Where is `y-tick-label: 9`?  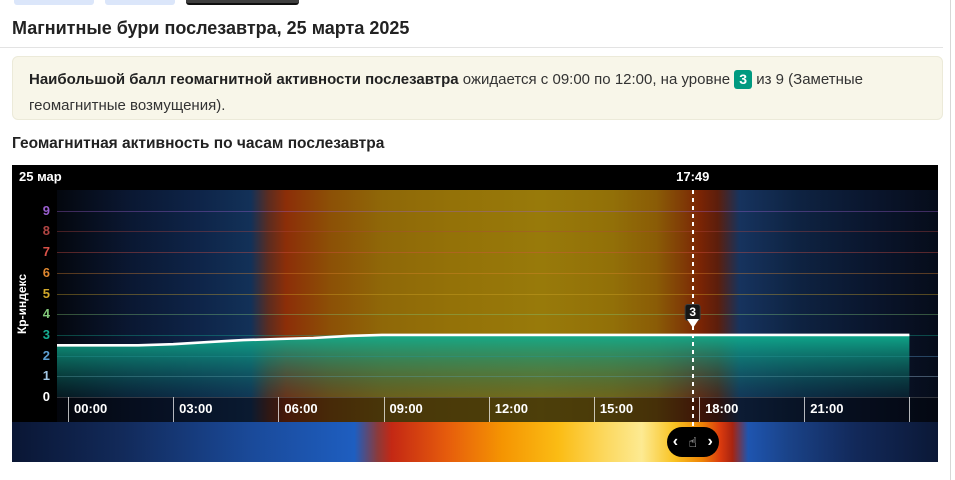
y-tick-label: 9 is located at coordinates (46, 210).